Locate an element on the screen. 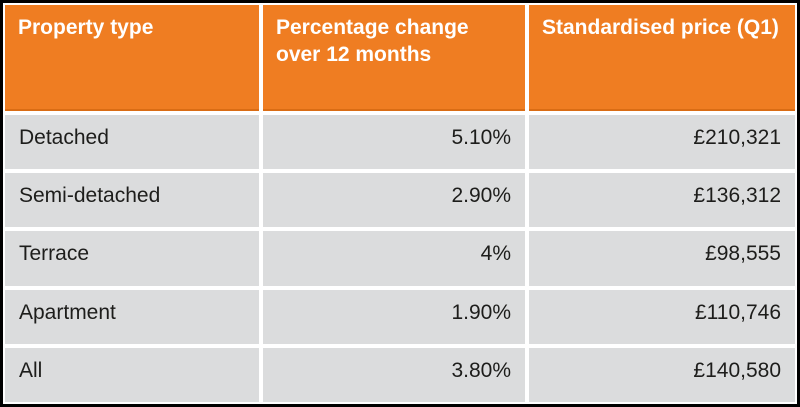 Image resolution: width=800 pixels, height=407 pixels. cell-standardised-price-semi-detached: £136,312 is located at coordinates (662, 200).